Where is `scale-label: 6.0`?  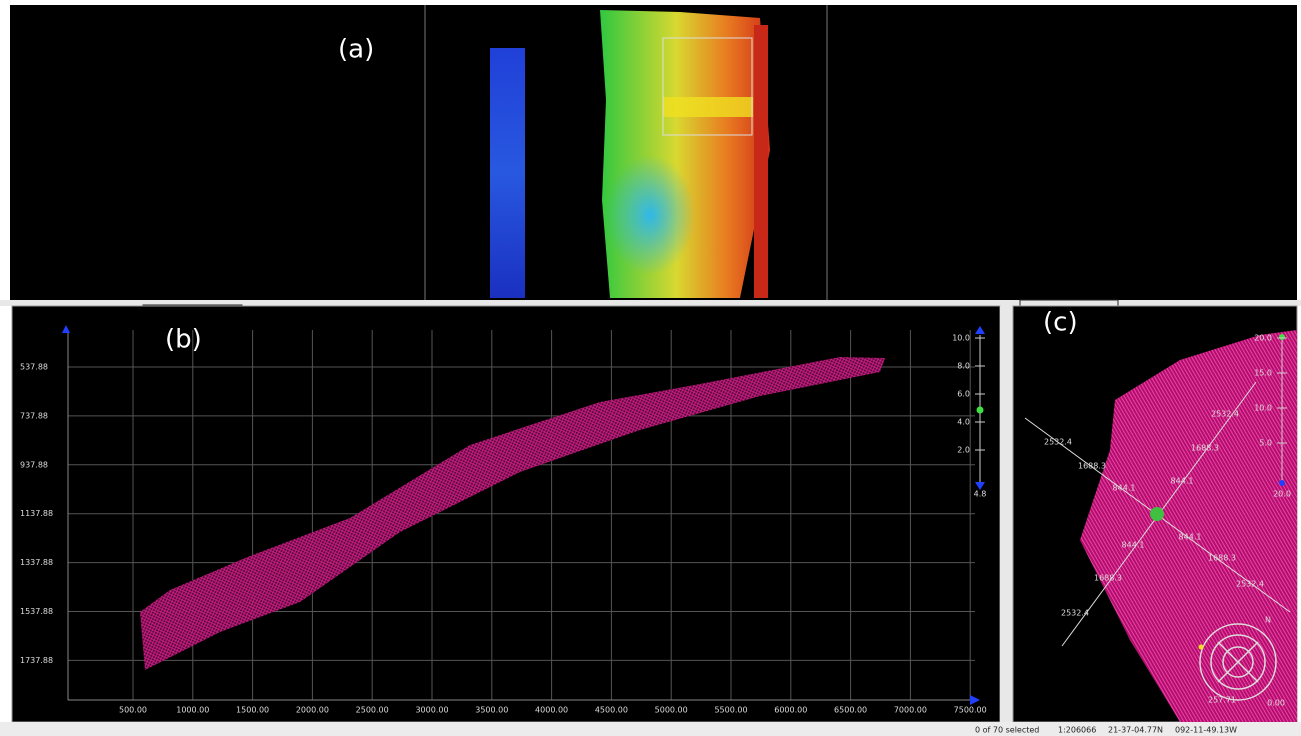
scale-label: 6.0 is located at coordinates (963, 394).